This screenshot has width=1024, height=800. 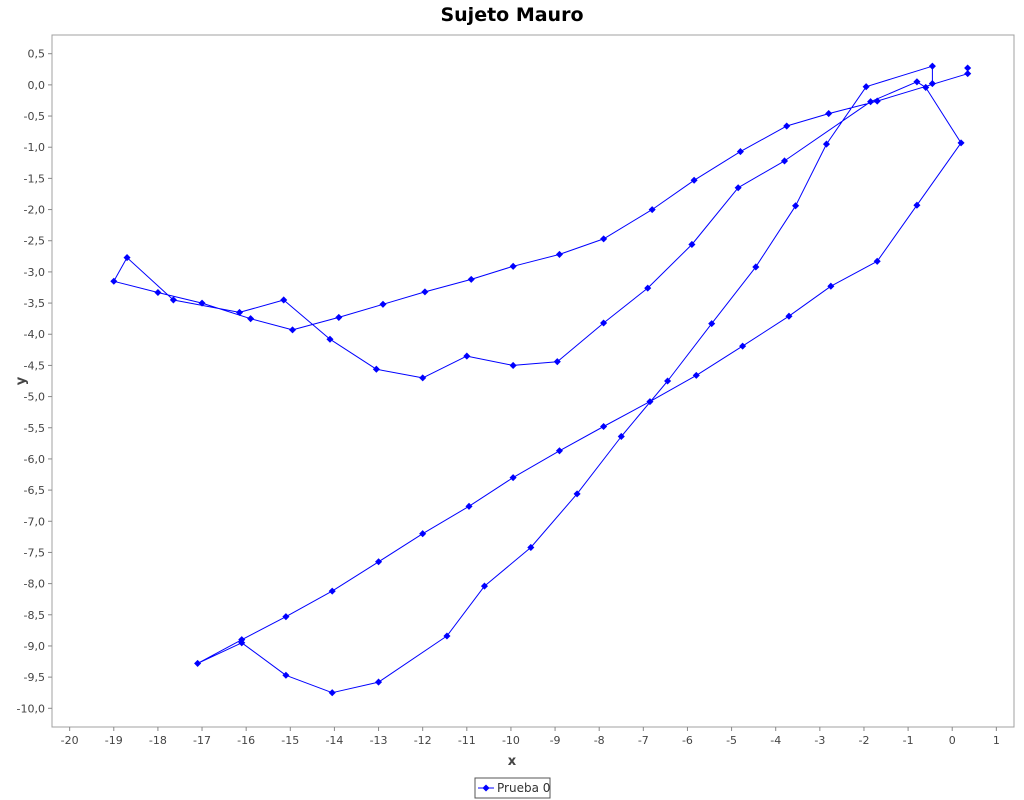 What do you see at coordinates (34, 116) in the screenshot?
I see `y-tick-label: -0,5` at bounding box center [34, 116].